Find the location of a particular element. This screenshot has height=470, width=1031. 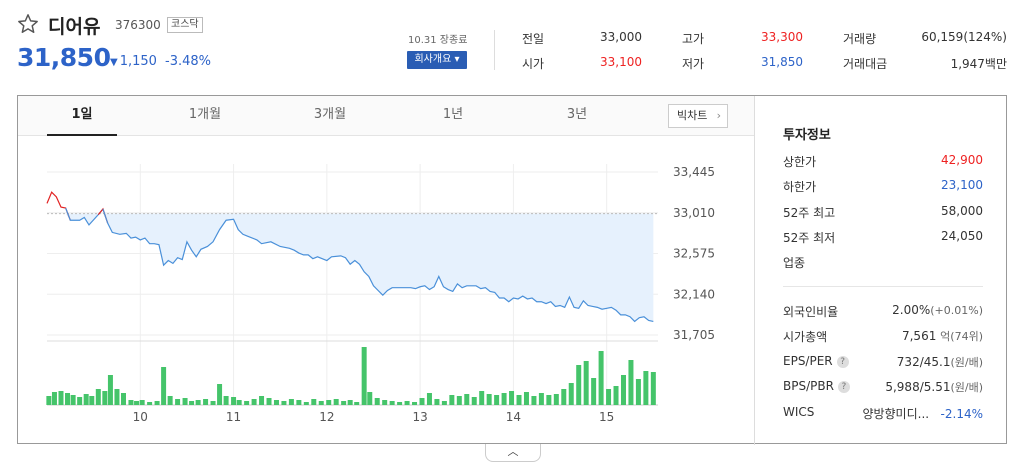

amount-value: 1,947백만 is located at coordinates (978, 64).